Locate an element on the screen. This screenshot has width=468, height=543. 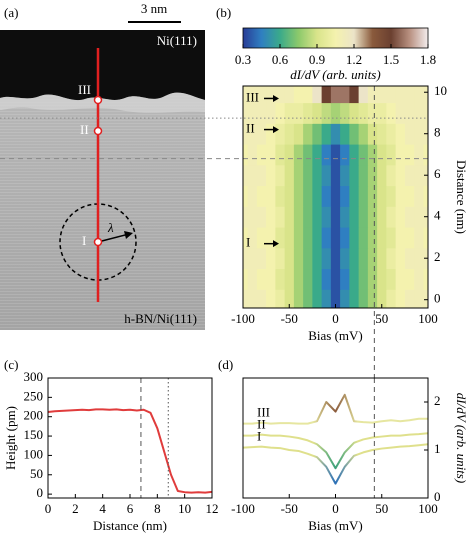
series-label: I is located at coordinates (259, 436).